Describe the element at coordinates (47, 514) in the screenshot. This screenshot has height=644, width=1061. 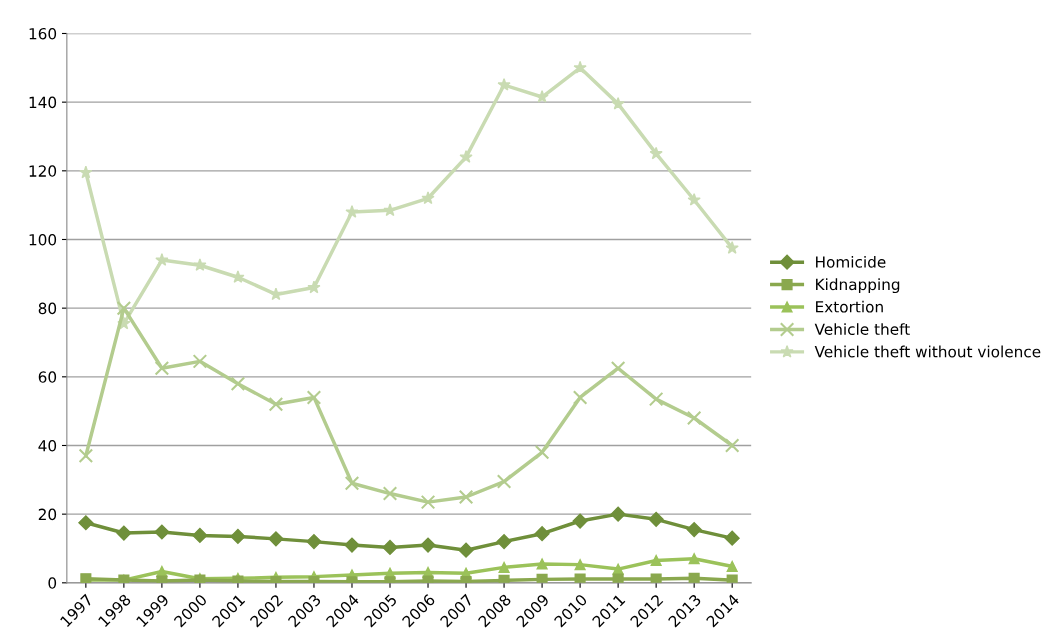
I see `y-tick-label: 20` at that location.